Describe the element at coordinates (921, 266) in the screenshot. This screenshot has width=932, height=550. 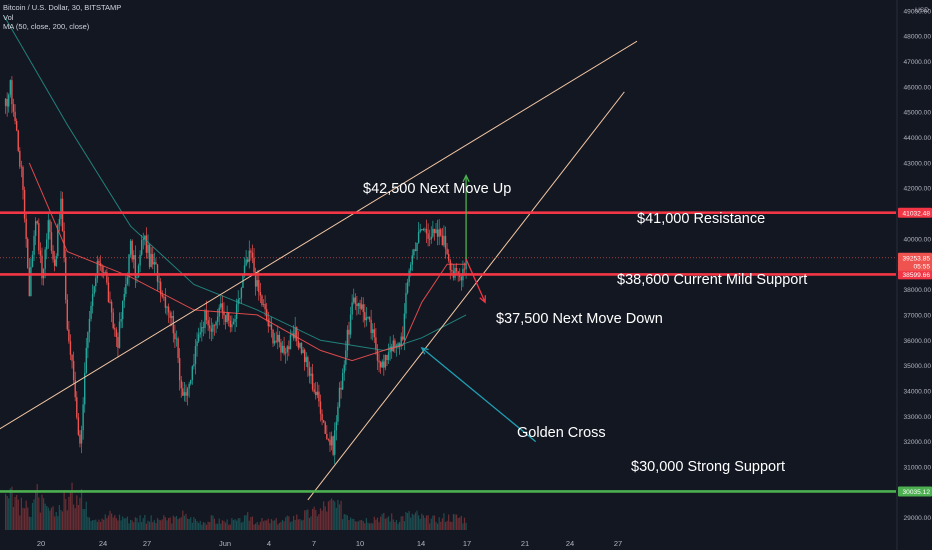
I see `current-price-tag-countdown: 05:55` at that location.